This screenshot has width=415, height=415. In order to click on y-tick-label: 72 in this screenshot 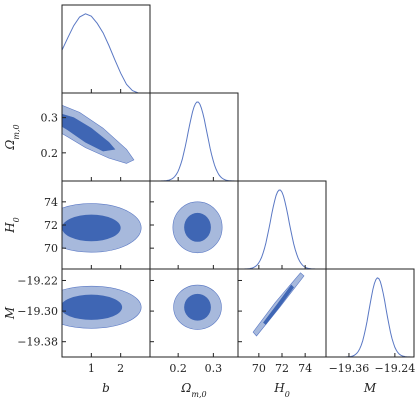, I will do `click(51, 225)`.